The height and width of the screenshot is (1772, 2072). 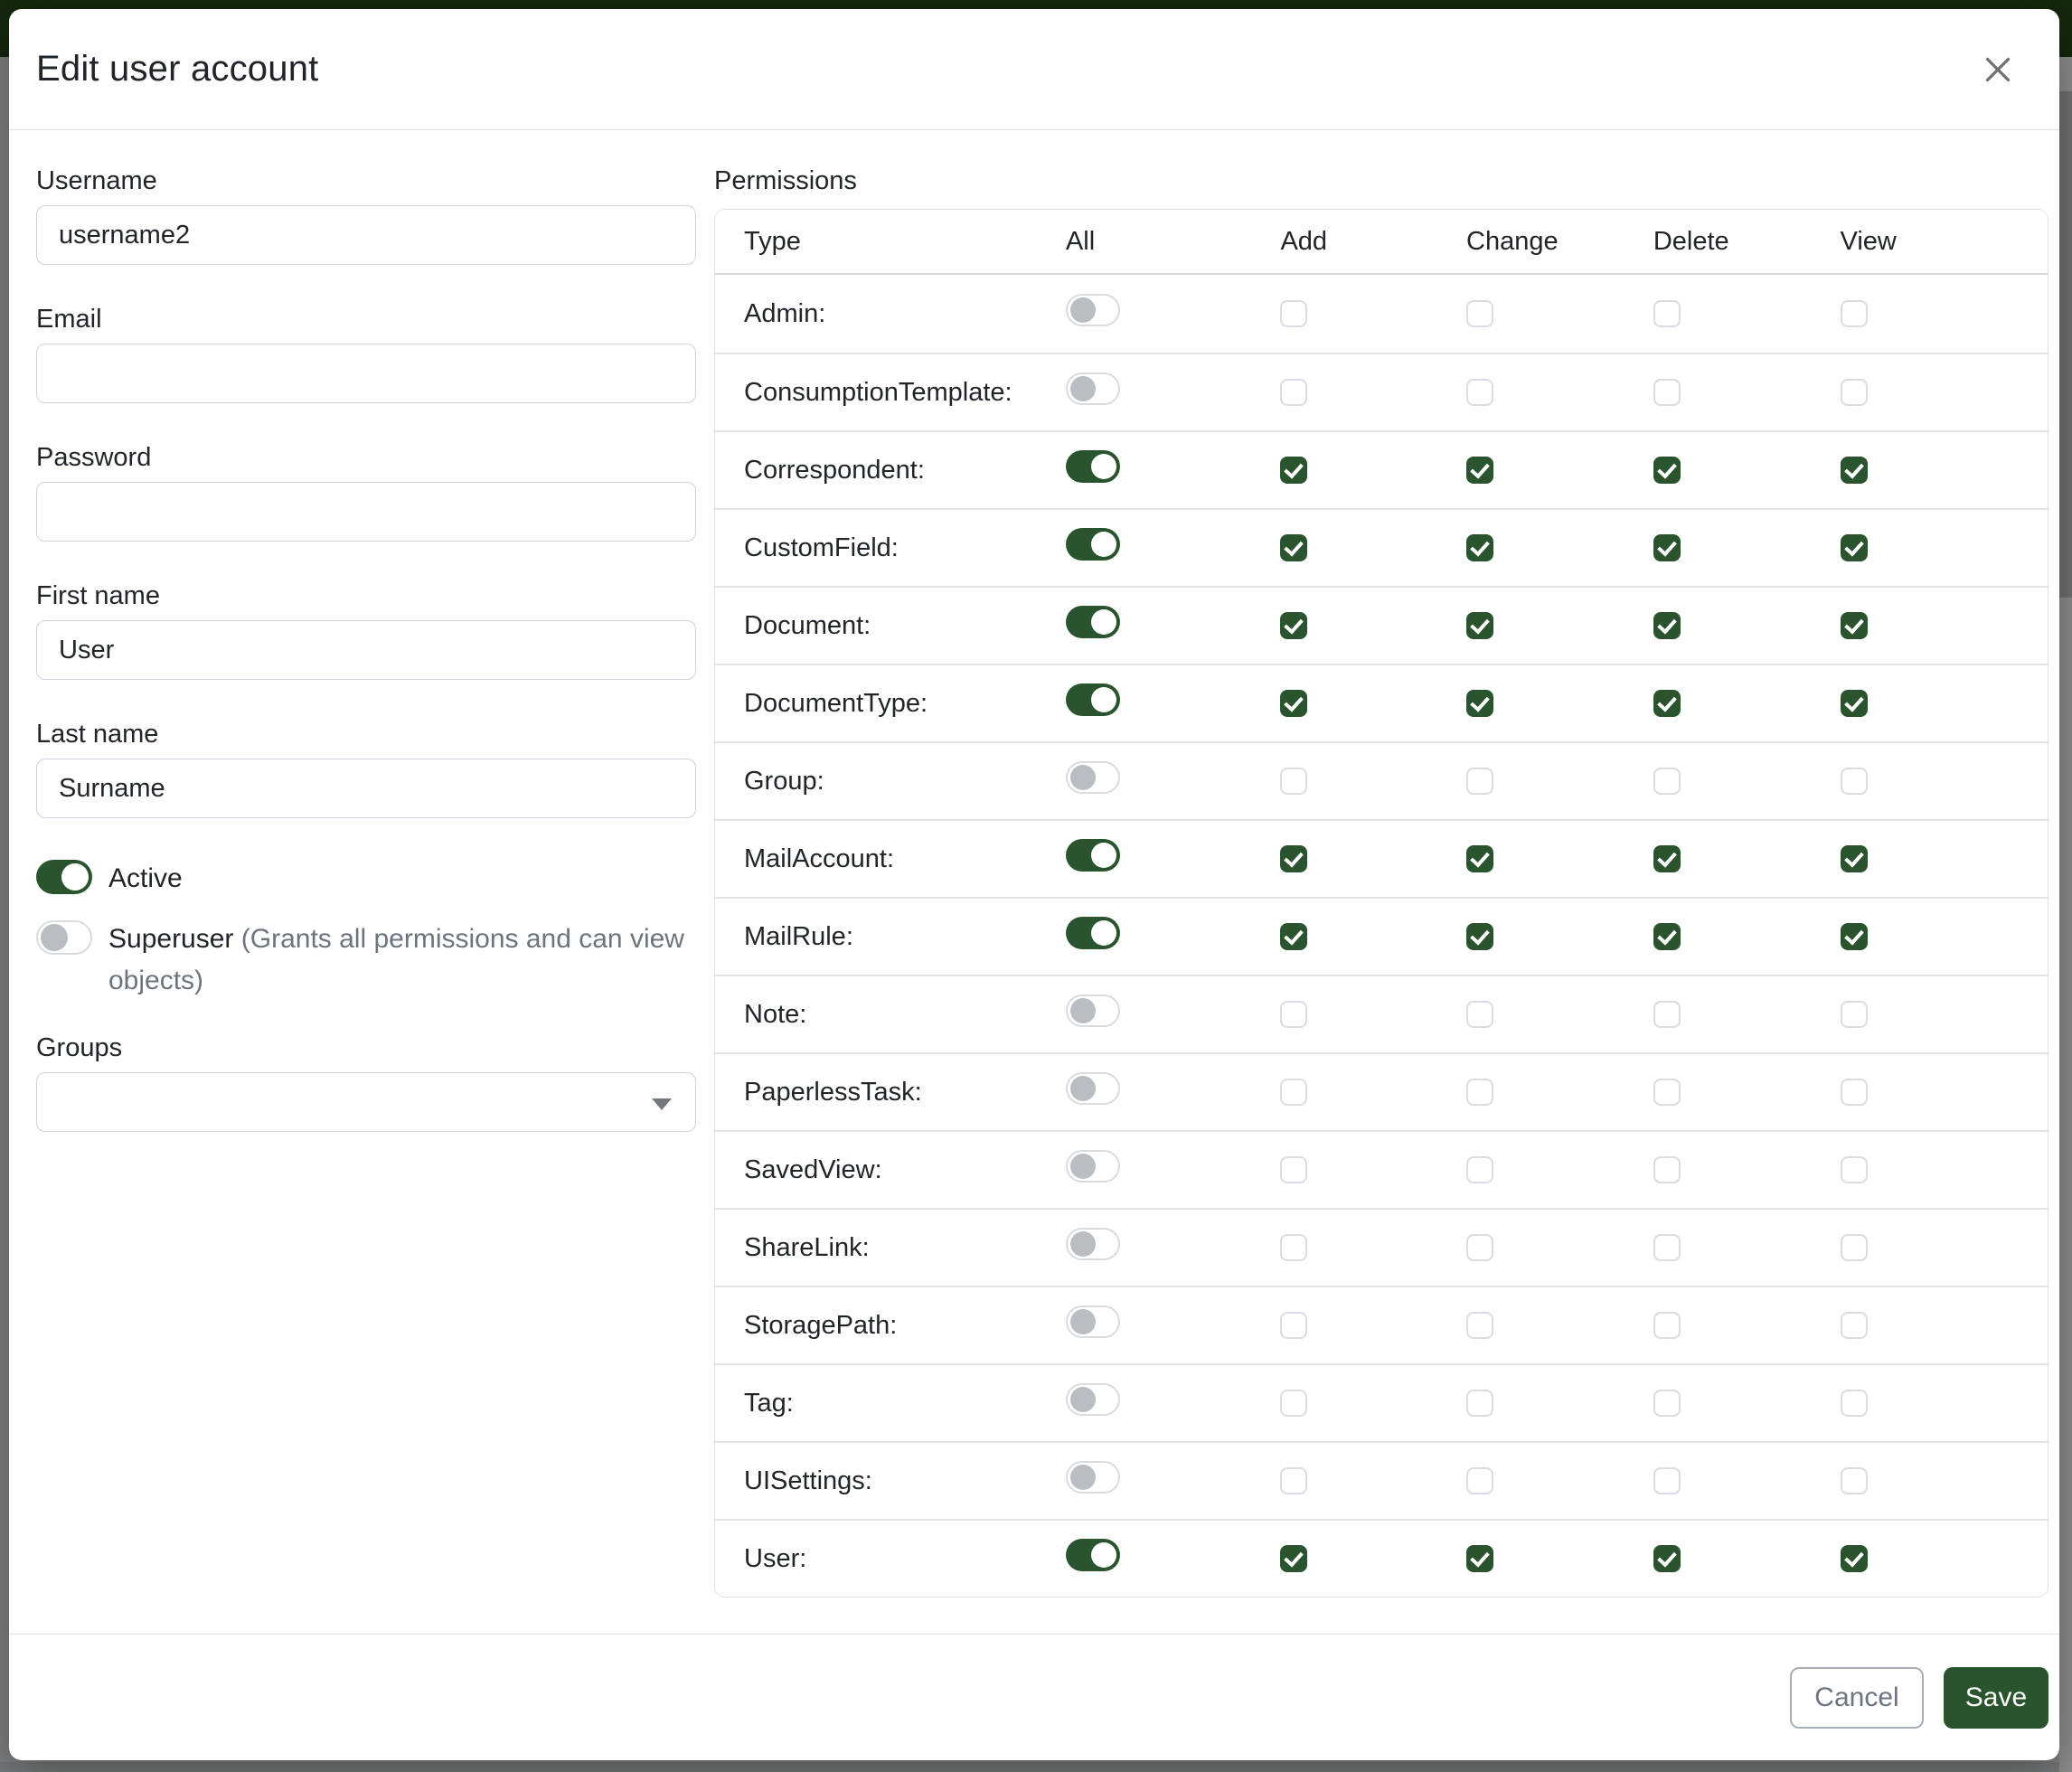 What do you see at coordinates (64, 877) in the screenshot?
I see `active-toggle` at bounding box center [64, 877].